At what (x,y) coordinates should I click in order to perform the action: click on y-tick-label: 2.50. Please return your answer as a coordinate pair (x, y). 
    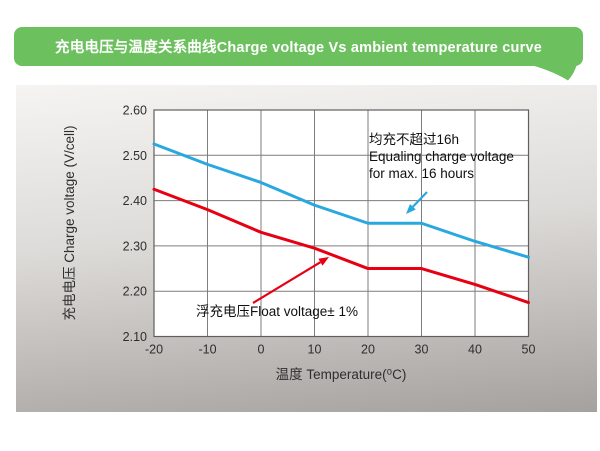
    Looking at the image, I should click on (135, 156).